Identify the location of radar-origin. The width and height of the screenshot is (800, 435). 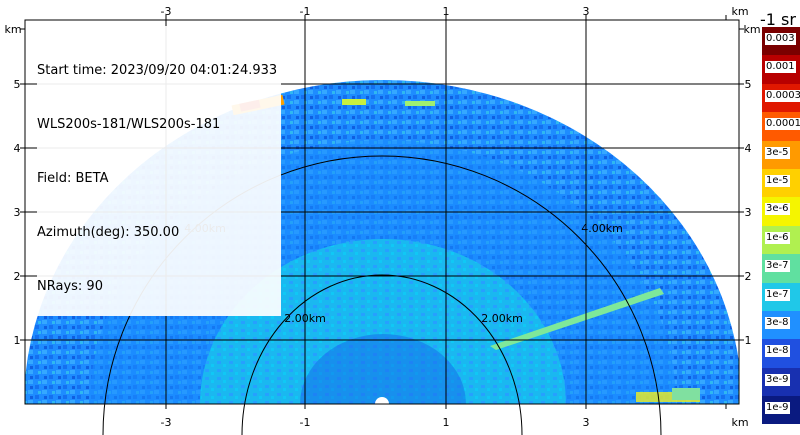
(382, 400).